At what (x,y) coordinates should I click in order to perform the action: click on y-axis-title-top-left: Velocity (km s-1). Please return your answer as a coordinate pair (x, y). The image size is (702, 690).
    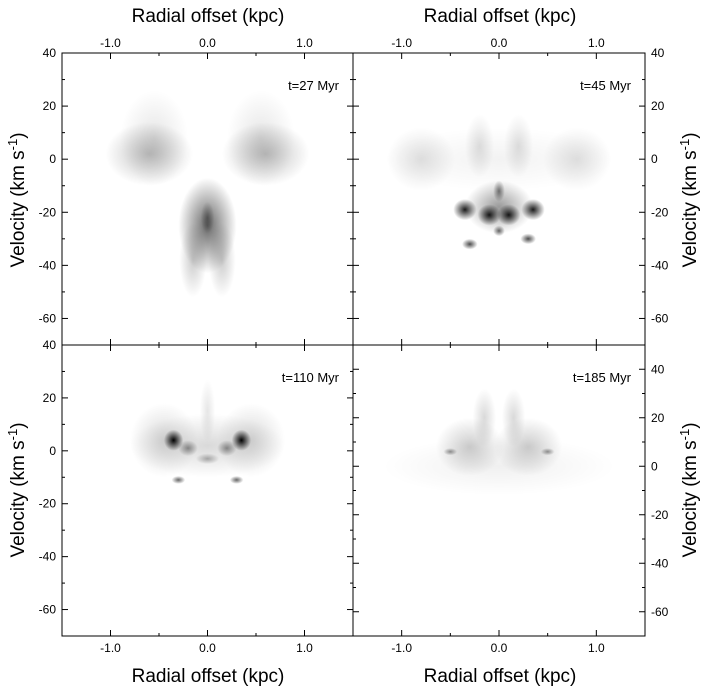
    Looking at the image, I should click on (17, 199).